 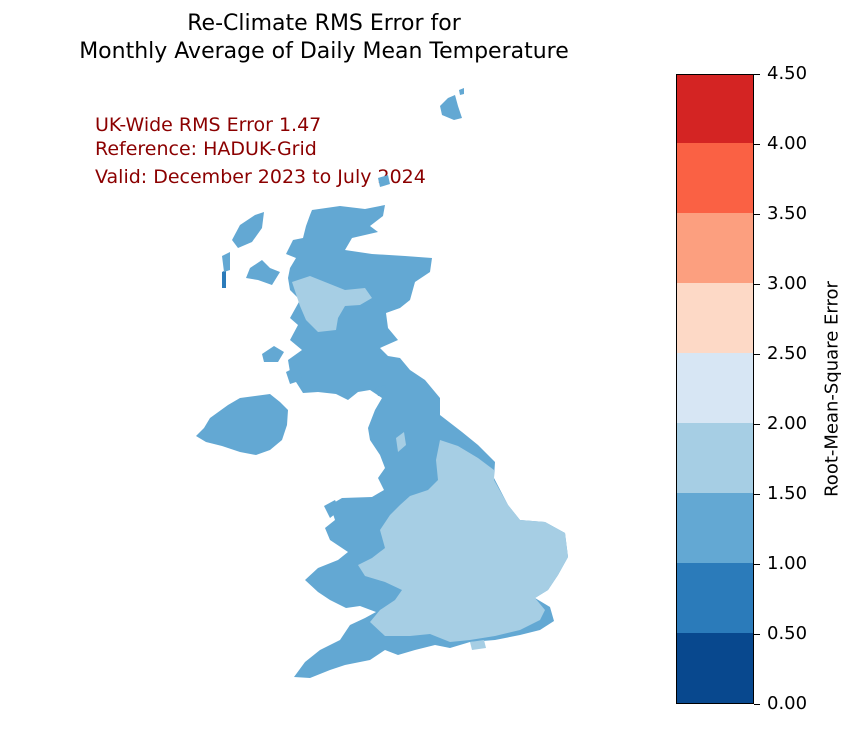 I want to click on colorbar-tick-label: 2.50, so click(x=787, y=353).